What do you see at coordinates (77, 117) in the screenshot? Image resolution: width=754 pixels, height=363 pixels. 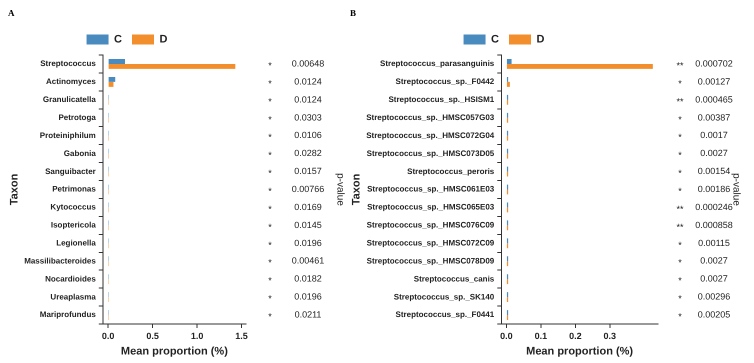 I see `y-tick-label: Petrotoga` at bounding box center [77, 117].